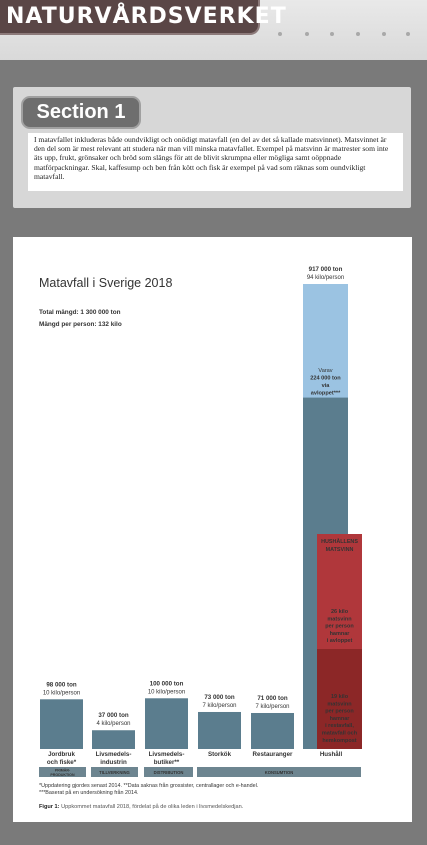  I want to click on figure-caption-prefix: Figur 1:, so click(49, 807).